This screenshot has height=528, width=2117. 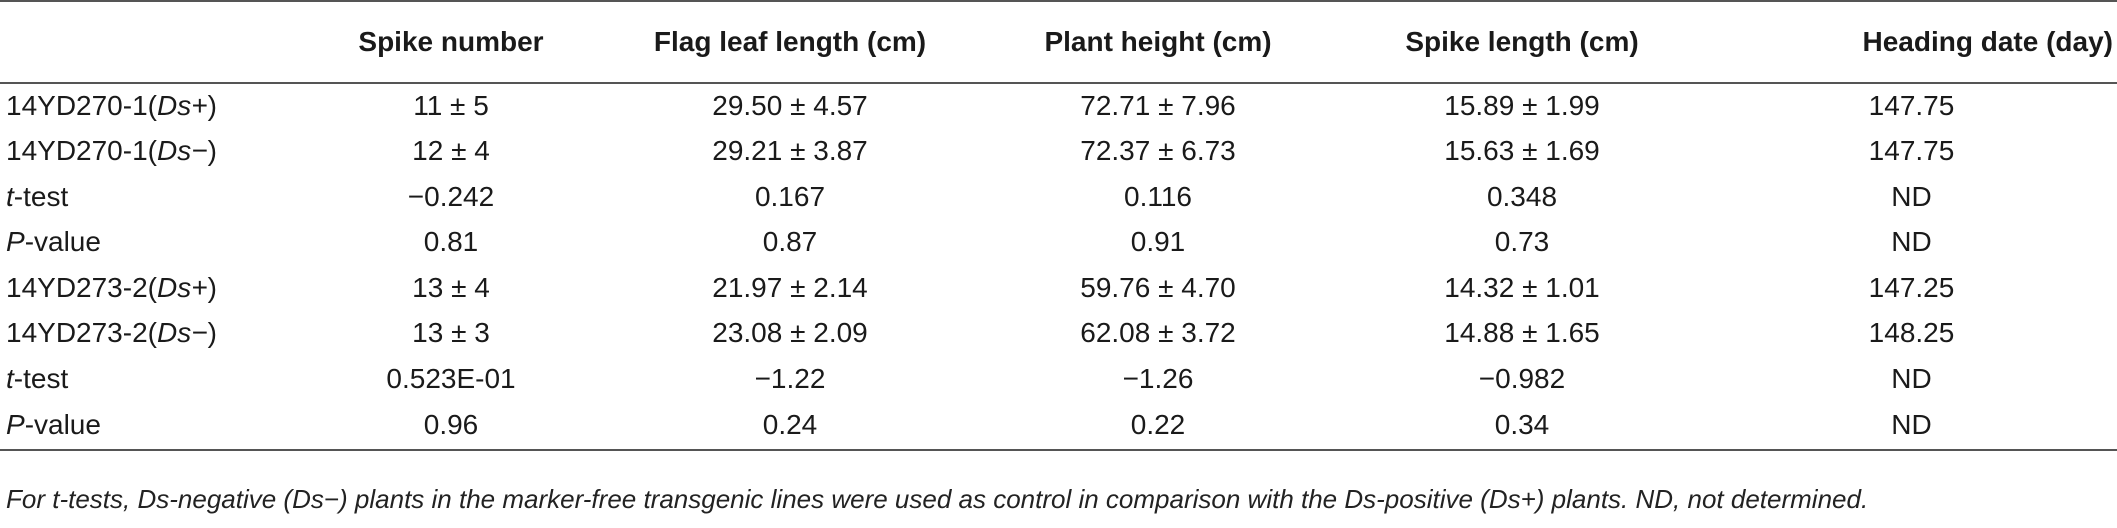 I want to click on table-cell: 29.50 ± 4.57, so click(x=790, y=106).